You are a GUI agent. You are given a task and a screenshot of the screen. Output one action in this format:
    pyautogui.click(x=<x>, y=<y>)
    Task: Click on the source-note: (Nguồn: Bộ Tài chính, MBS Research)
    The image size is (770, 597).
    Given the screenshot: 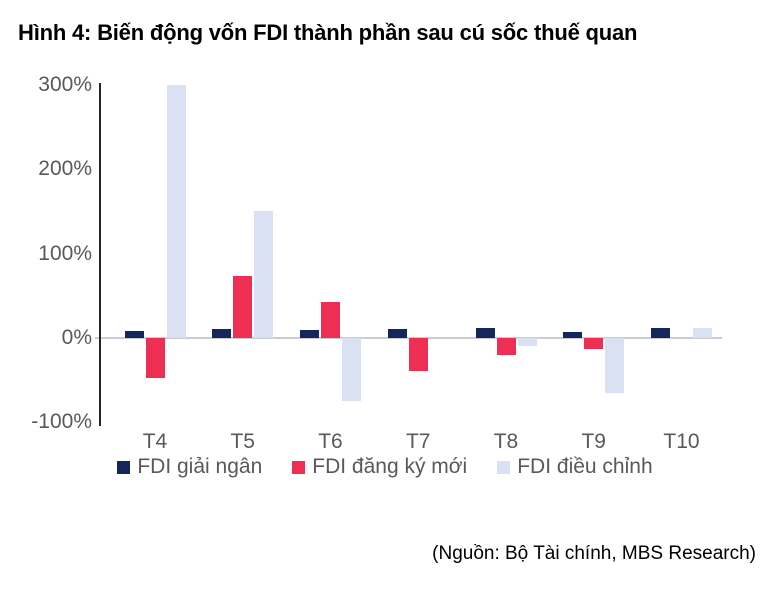 What is the action you would take?
    pyautogui.click(x=594, y=553)
    